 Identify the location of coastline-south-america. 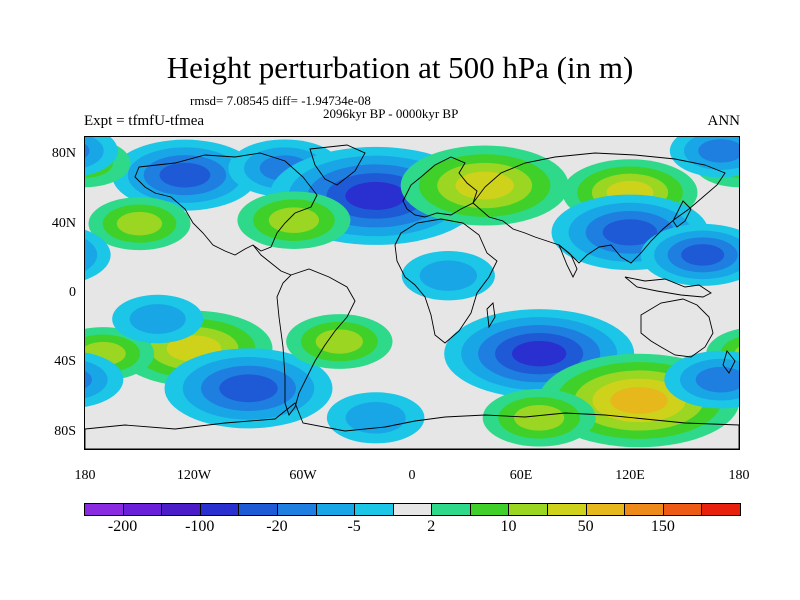
(316, 342).